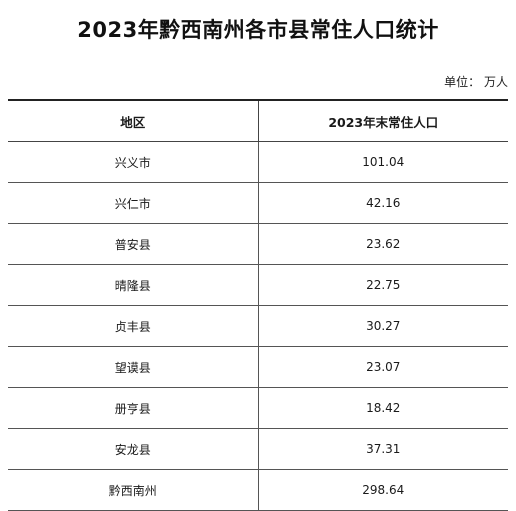  I want to click on table-row-total: 黔西南州 298.64, so click(258, 490).